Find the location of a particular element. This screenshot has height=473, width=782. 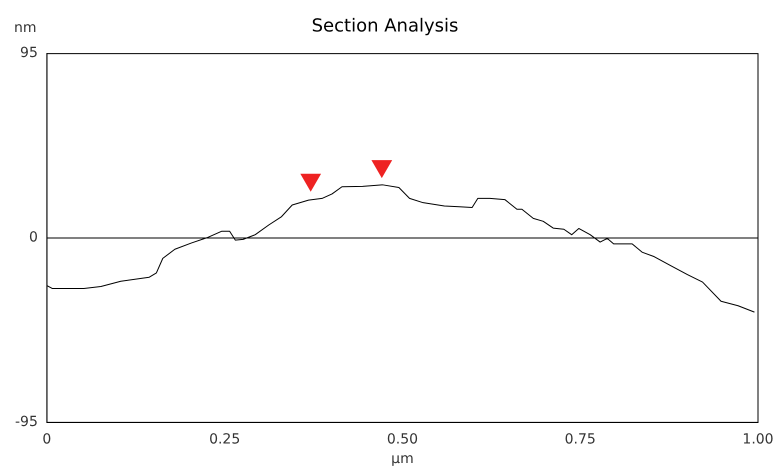

y-tick-label: 95 is located at coordinates (29, 53).